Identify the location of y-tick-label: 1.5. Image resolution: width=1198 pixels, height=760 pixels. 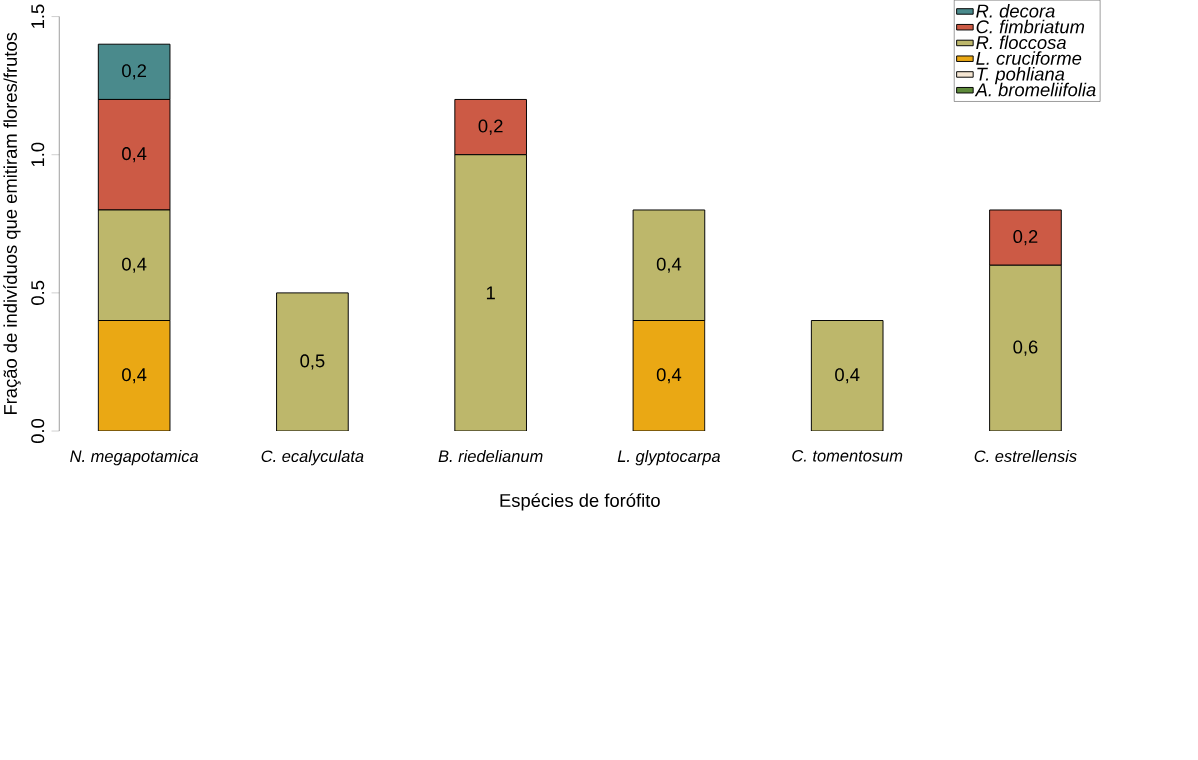
(38, 16).